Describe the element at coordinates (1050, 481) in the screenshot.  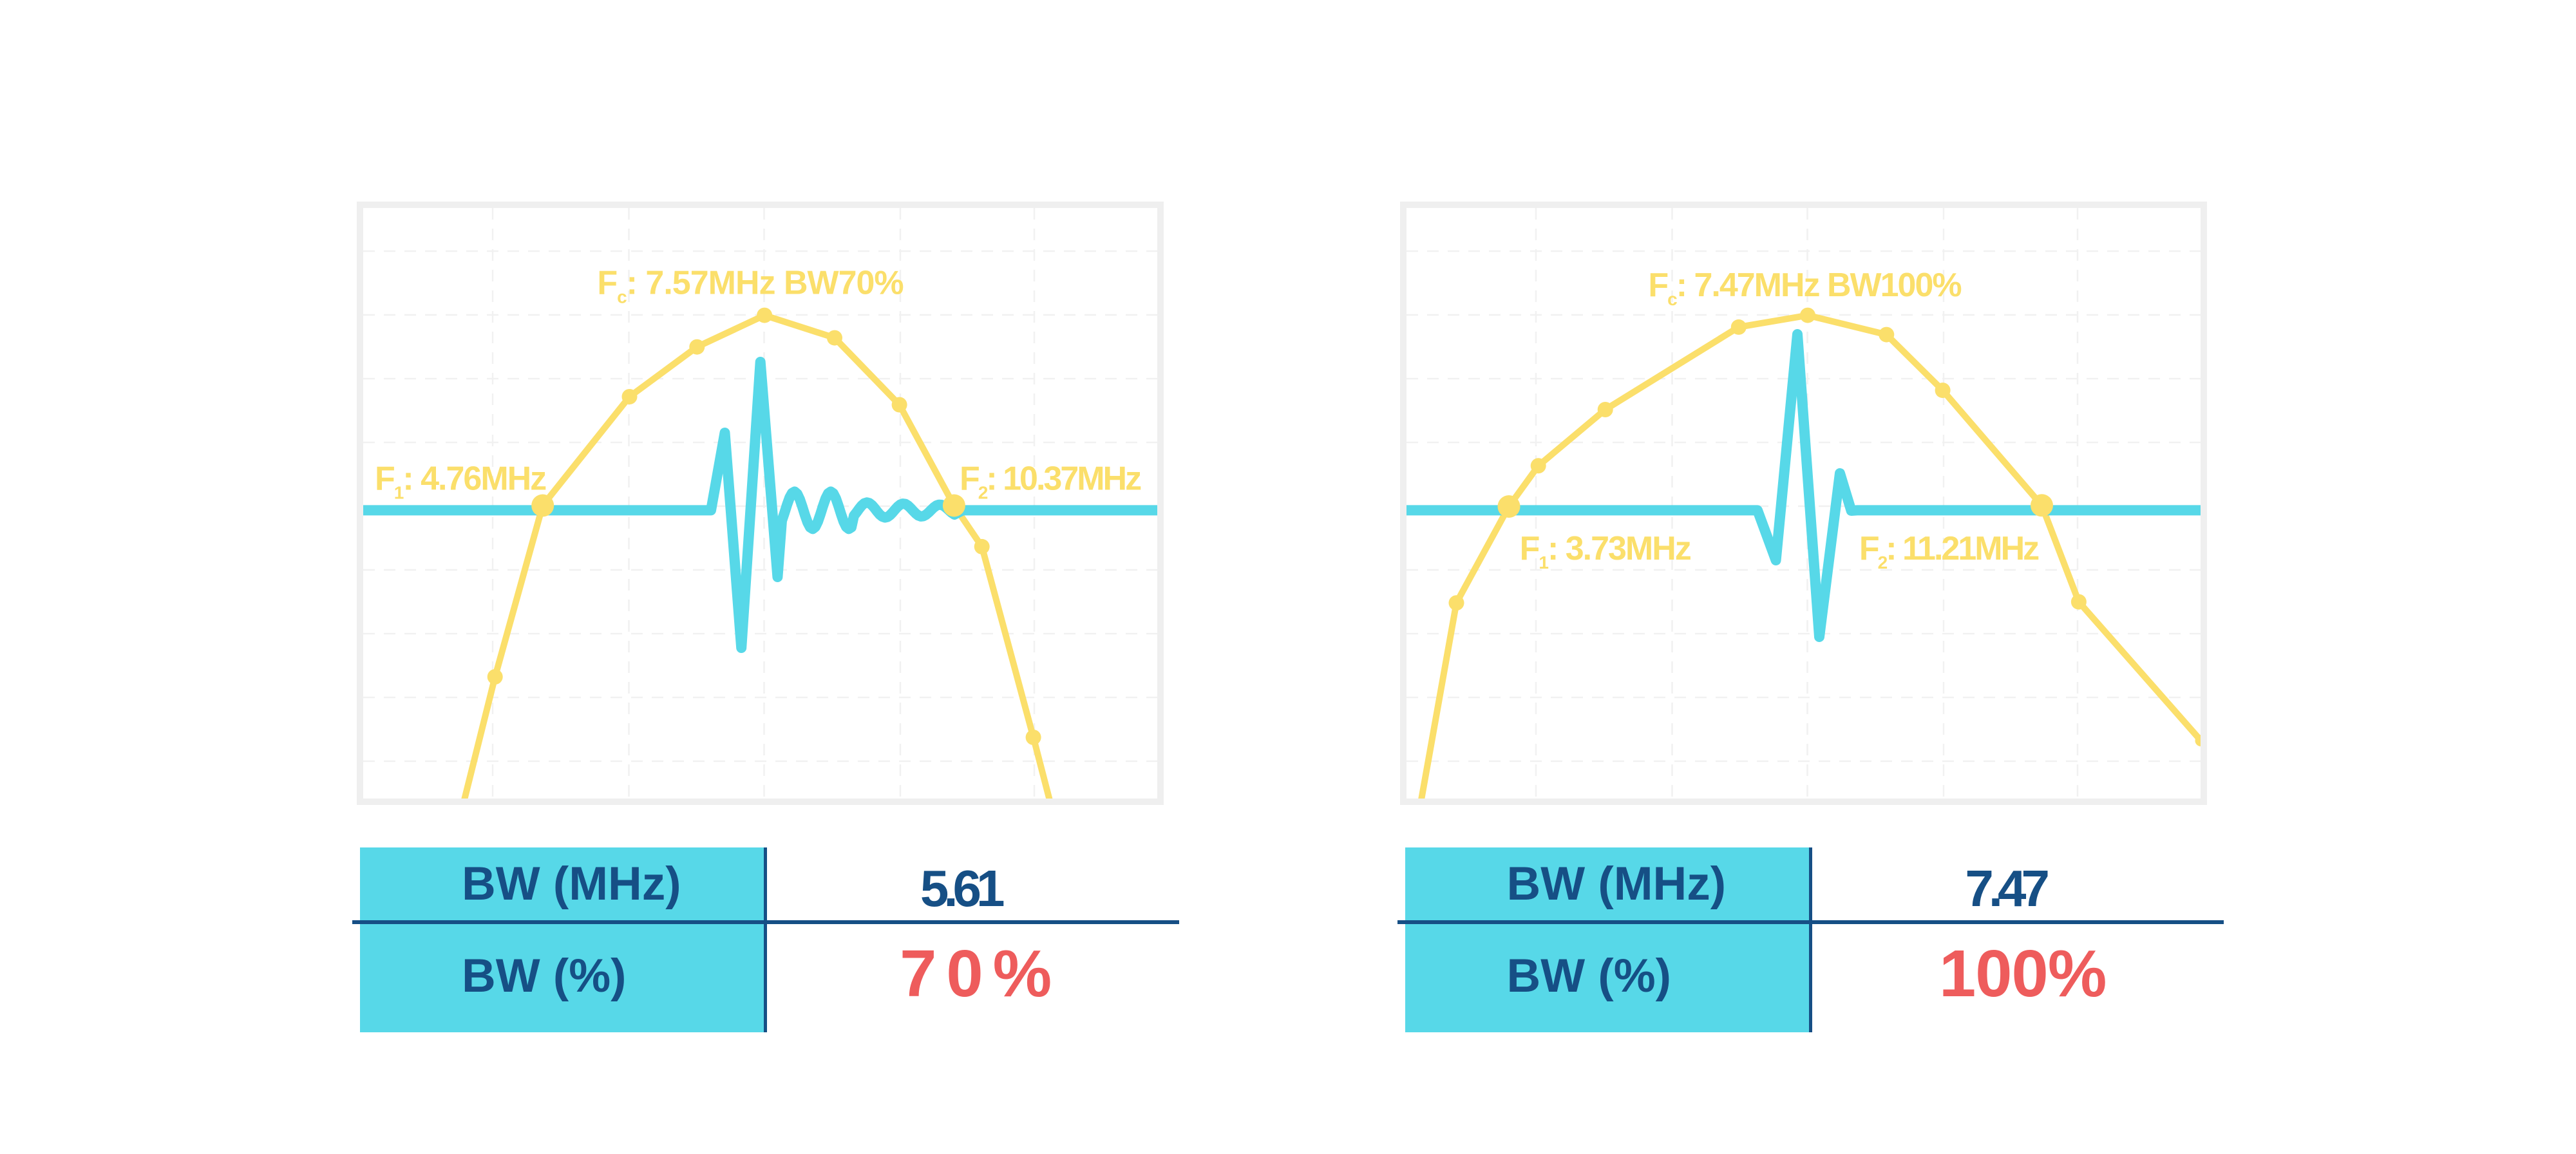
I see `svg-text: F2: 10.37MHz` at that location.